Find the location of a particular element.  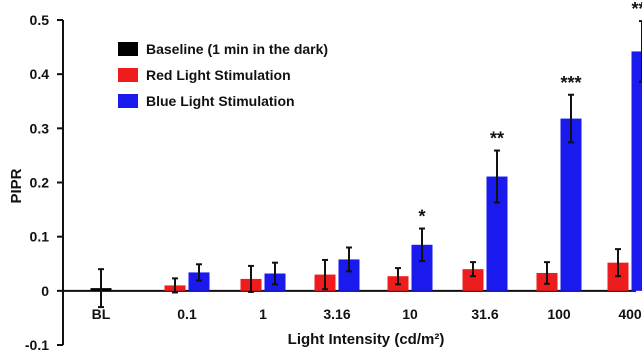

x-tick-label: 1 is located at coordinates (263, 314).